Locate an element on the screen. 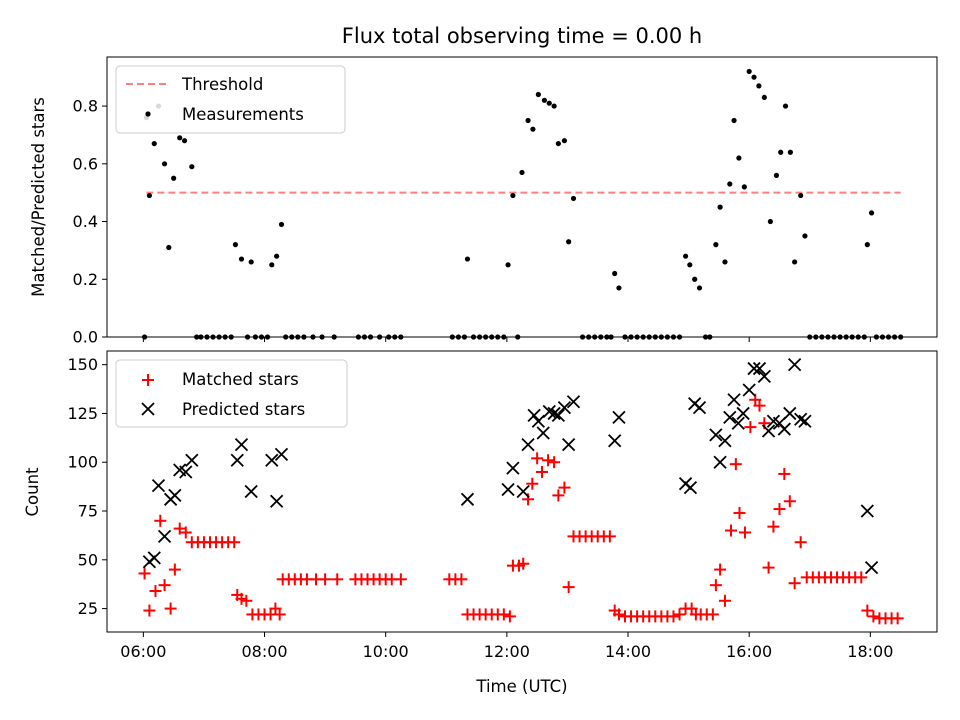 The image size is (960, 720). legend-predicted-label: Predicted stars is located at coordinates (243, 409).